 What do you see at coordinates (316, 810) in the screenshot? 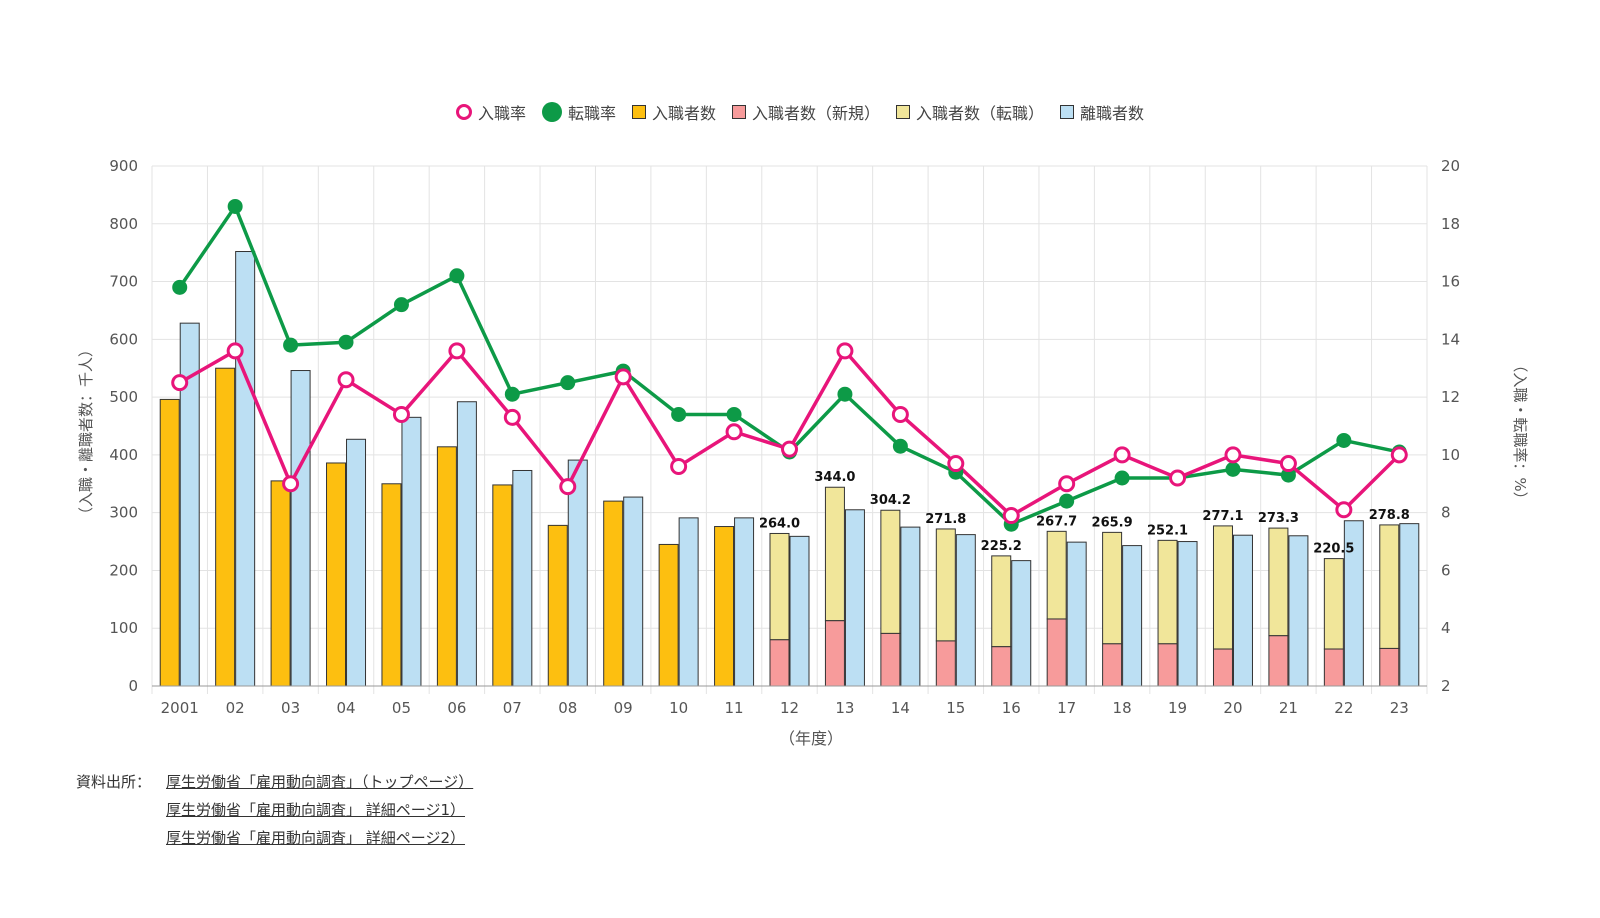
I see `source-link-detail-1: 厚生労働省「雇用動向調査」 詳細ページ1）` at bounding box center [316, 810].